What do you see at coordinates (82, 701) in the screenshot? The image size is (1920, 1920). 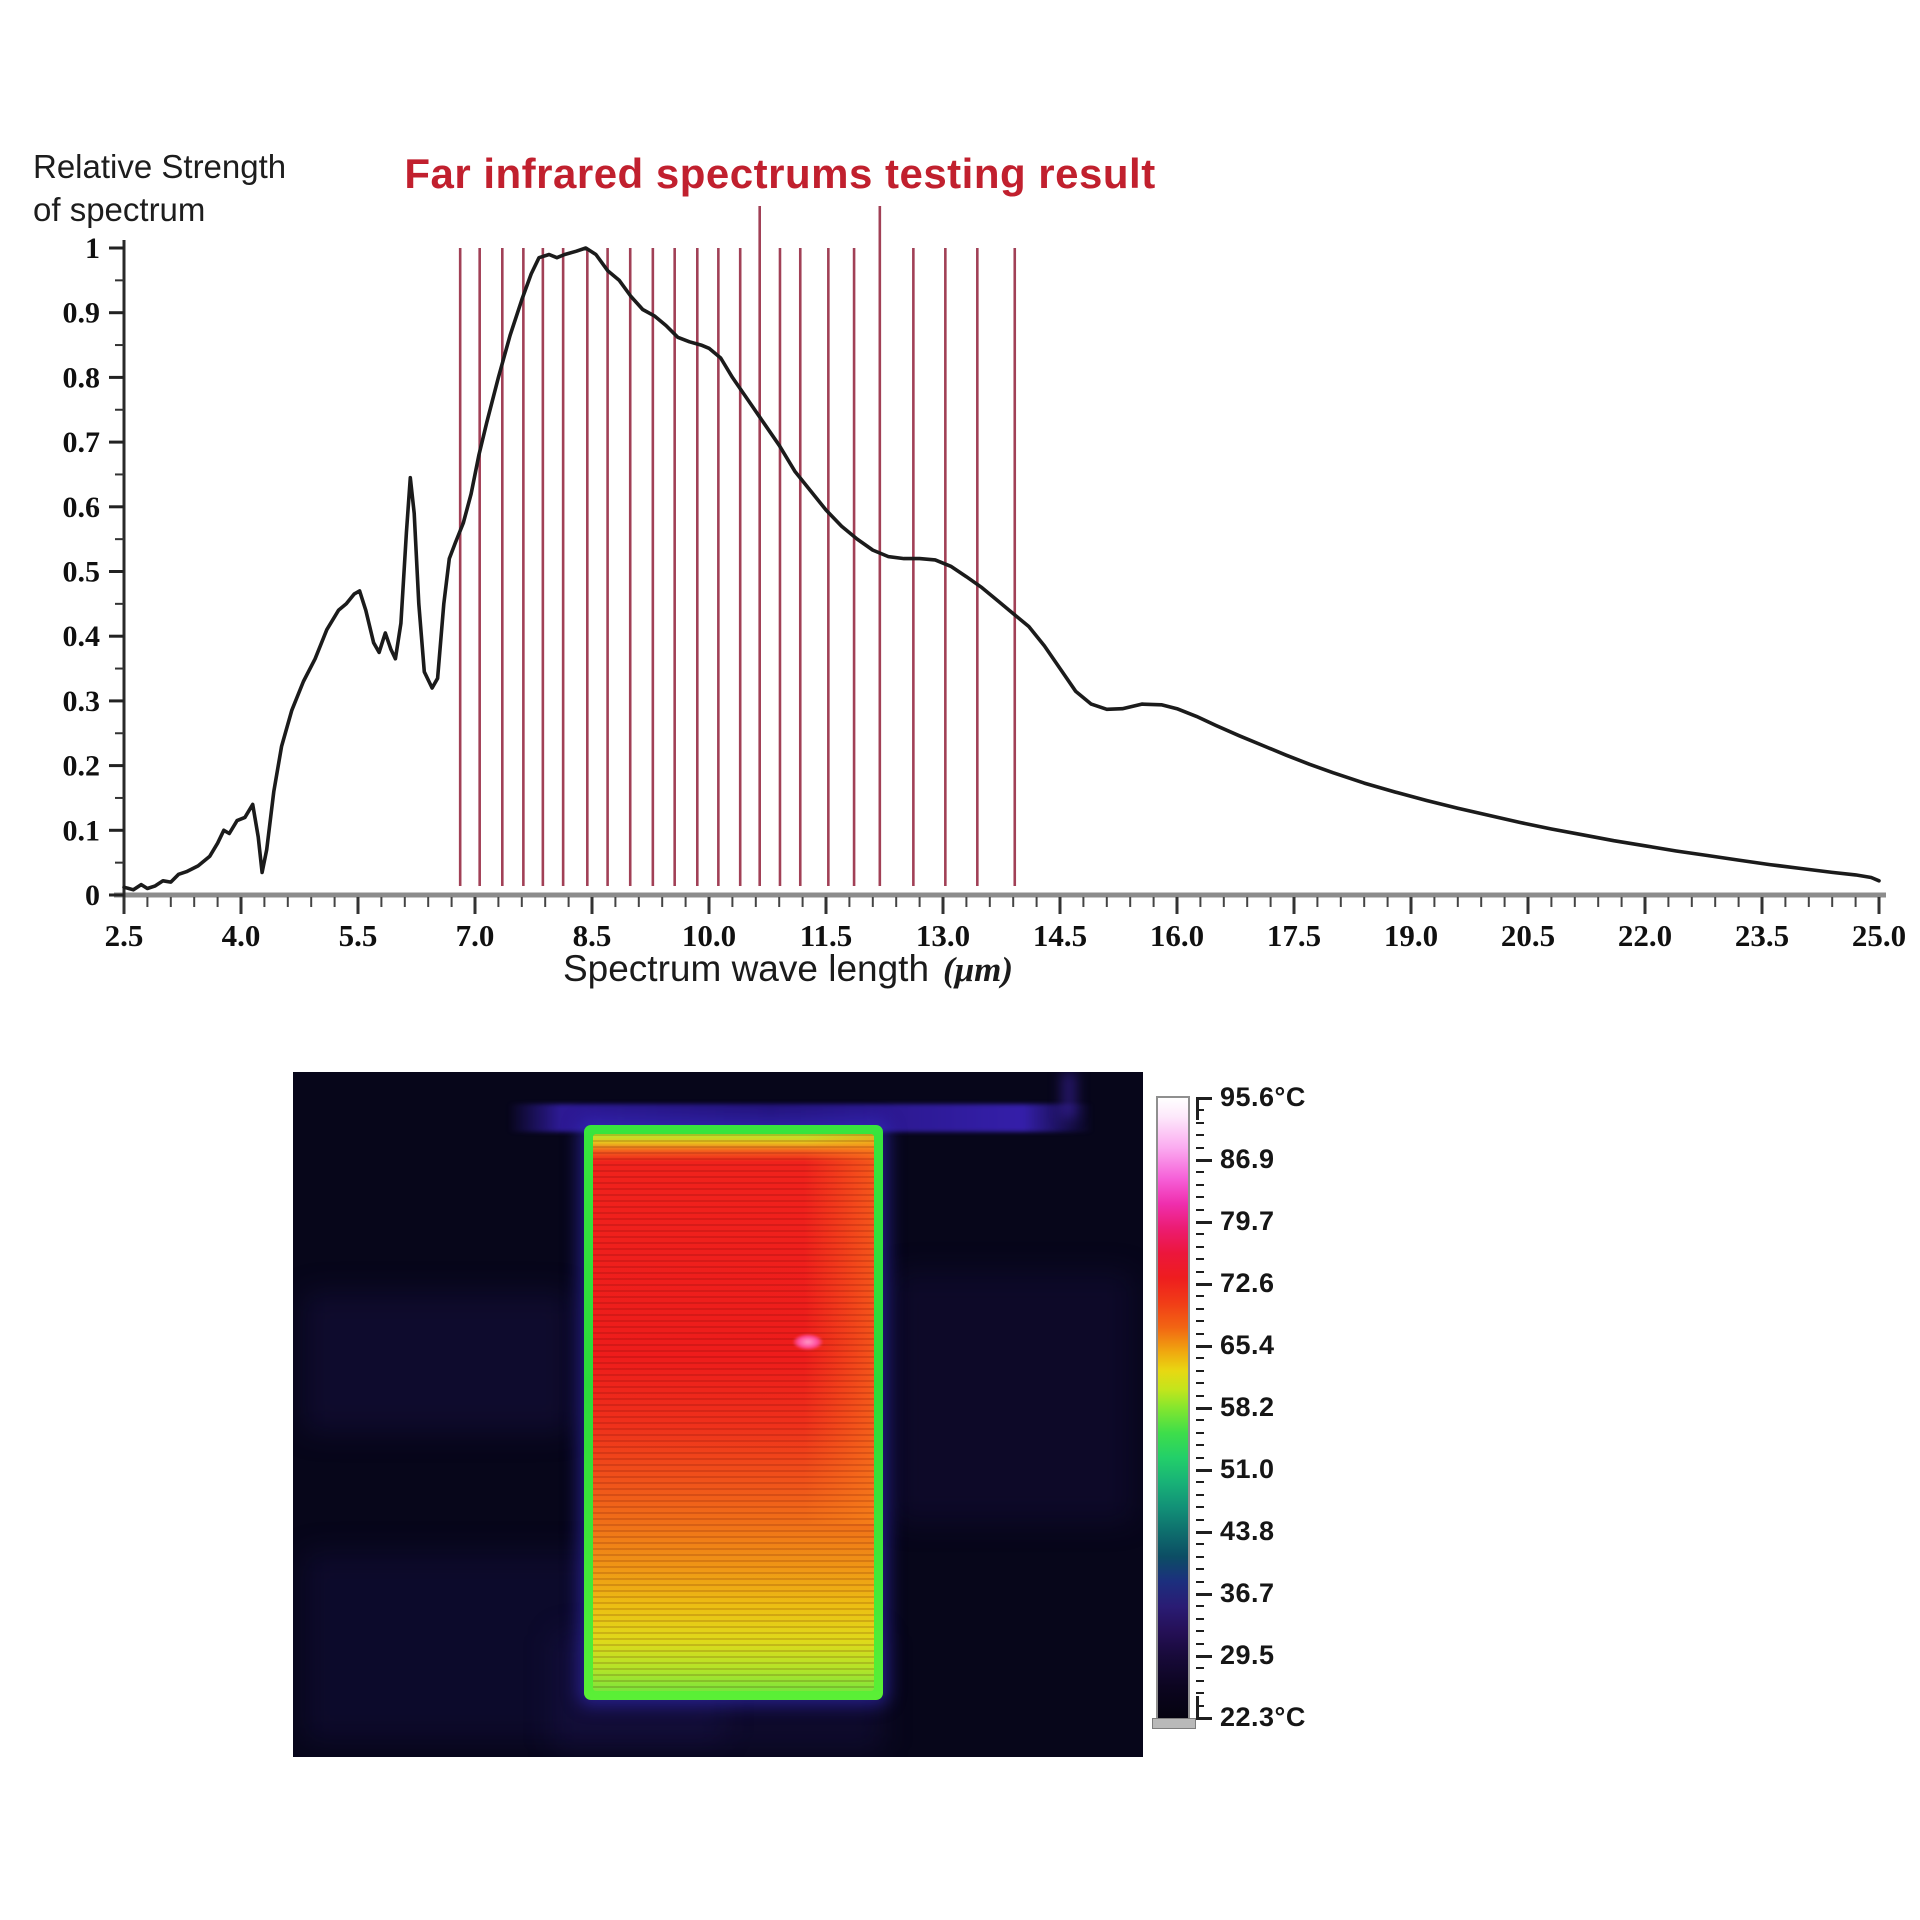 I see `y-tick-label: 0.3` at bounding box center [82, 701].